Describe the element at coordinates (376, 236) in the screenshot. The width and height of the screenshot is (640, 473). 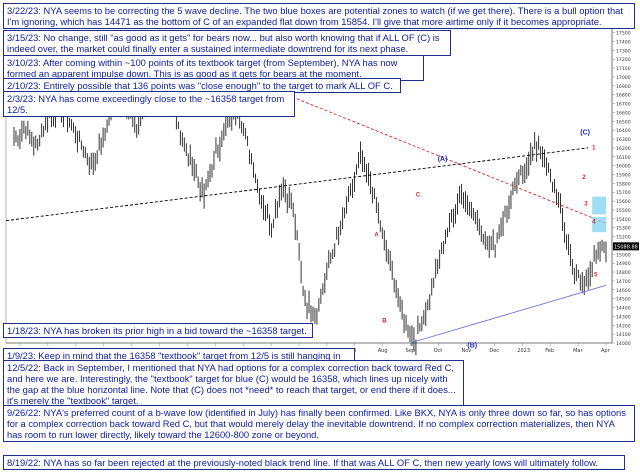
I see `wave-label: A` at that location.